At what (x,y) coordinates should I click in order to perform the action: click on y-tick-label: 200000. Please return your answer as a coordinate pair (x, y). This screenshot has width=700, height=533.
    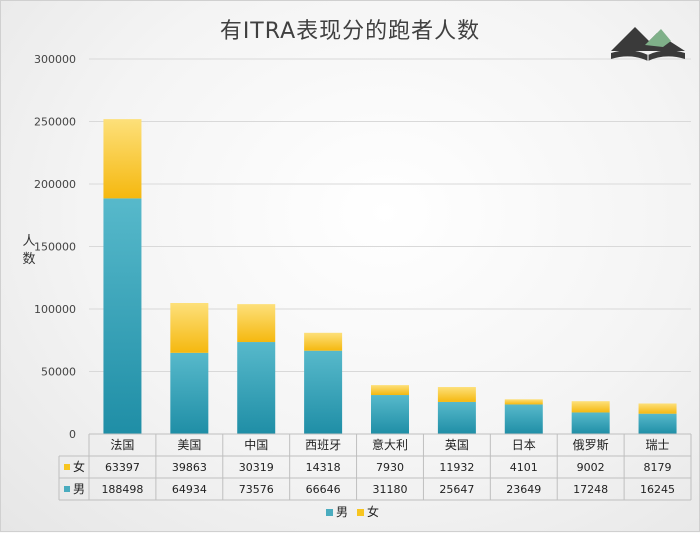
    Looking at the image, I should click on (55, 184).